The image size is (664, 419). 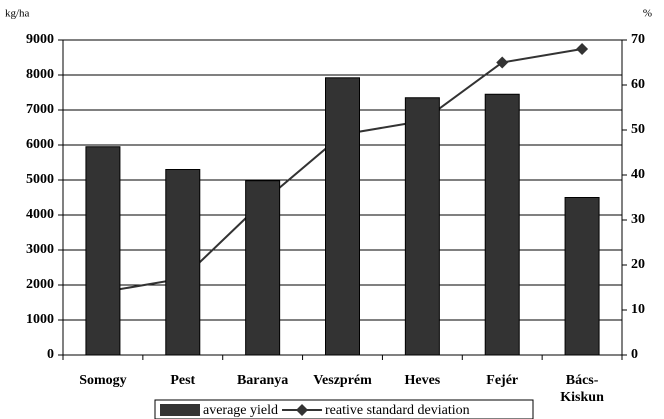 What do you see at coordinates (40, 74) in the screenshot?
I see `y-tick-label: 8000` at bounding box center [40, 74].